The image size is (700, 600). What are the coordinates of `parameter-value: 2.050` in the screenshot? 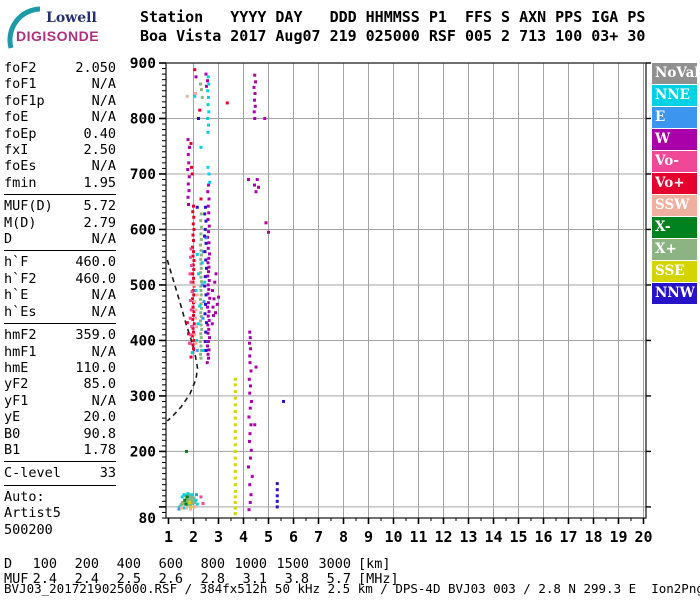 It's located at (95, 68).